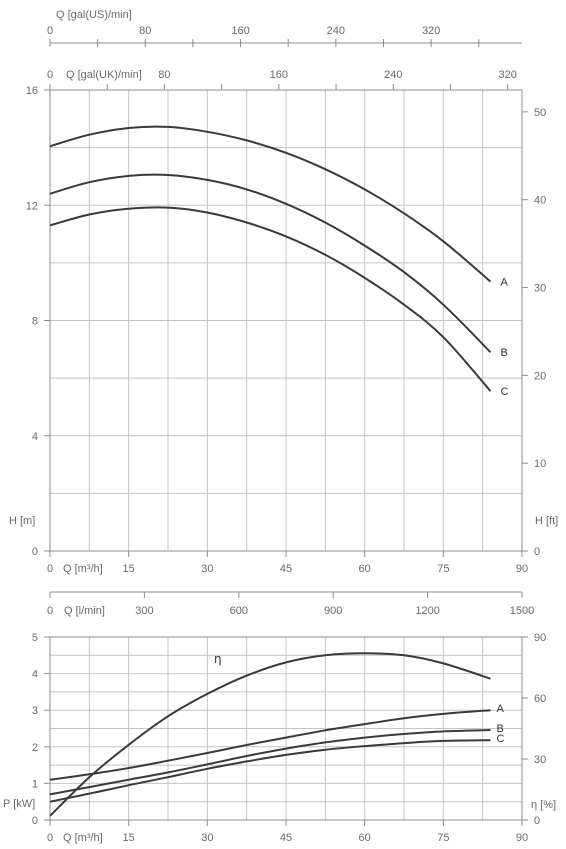 Image resolution: width=566 pixels, height=849 pixels. Describe the element at coordinates (537, 821) in the screenshot. I see `efficiency-tick-label: 0` at that location.